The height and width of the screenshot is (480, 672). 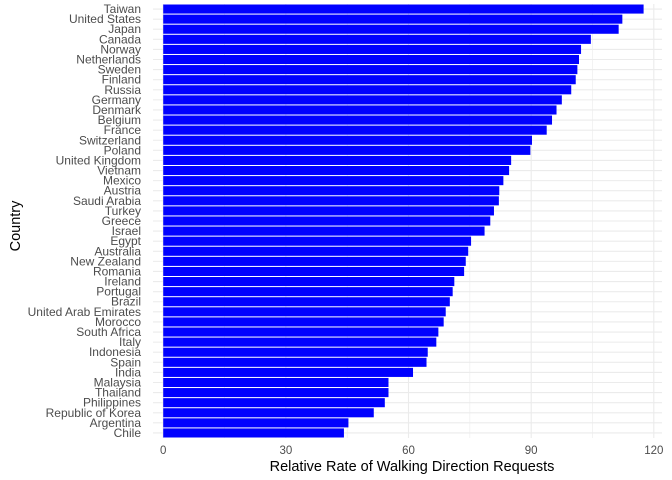 What do you see at coordinates (309, 282) in the screenshot?
I see `bar-ireland` at bounding box center [309, 282].